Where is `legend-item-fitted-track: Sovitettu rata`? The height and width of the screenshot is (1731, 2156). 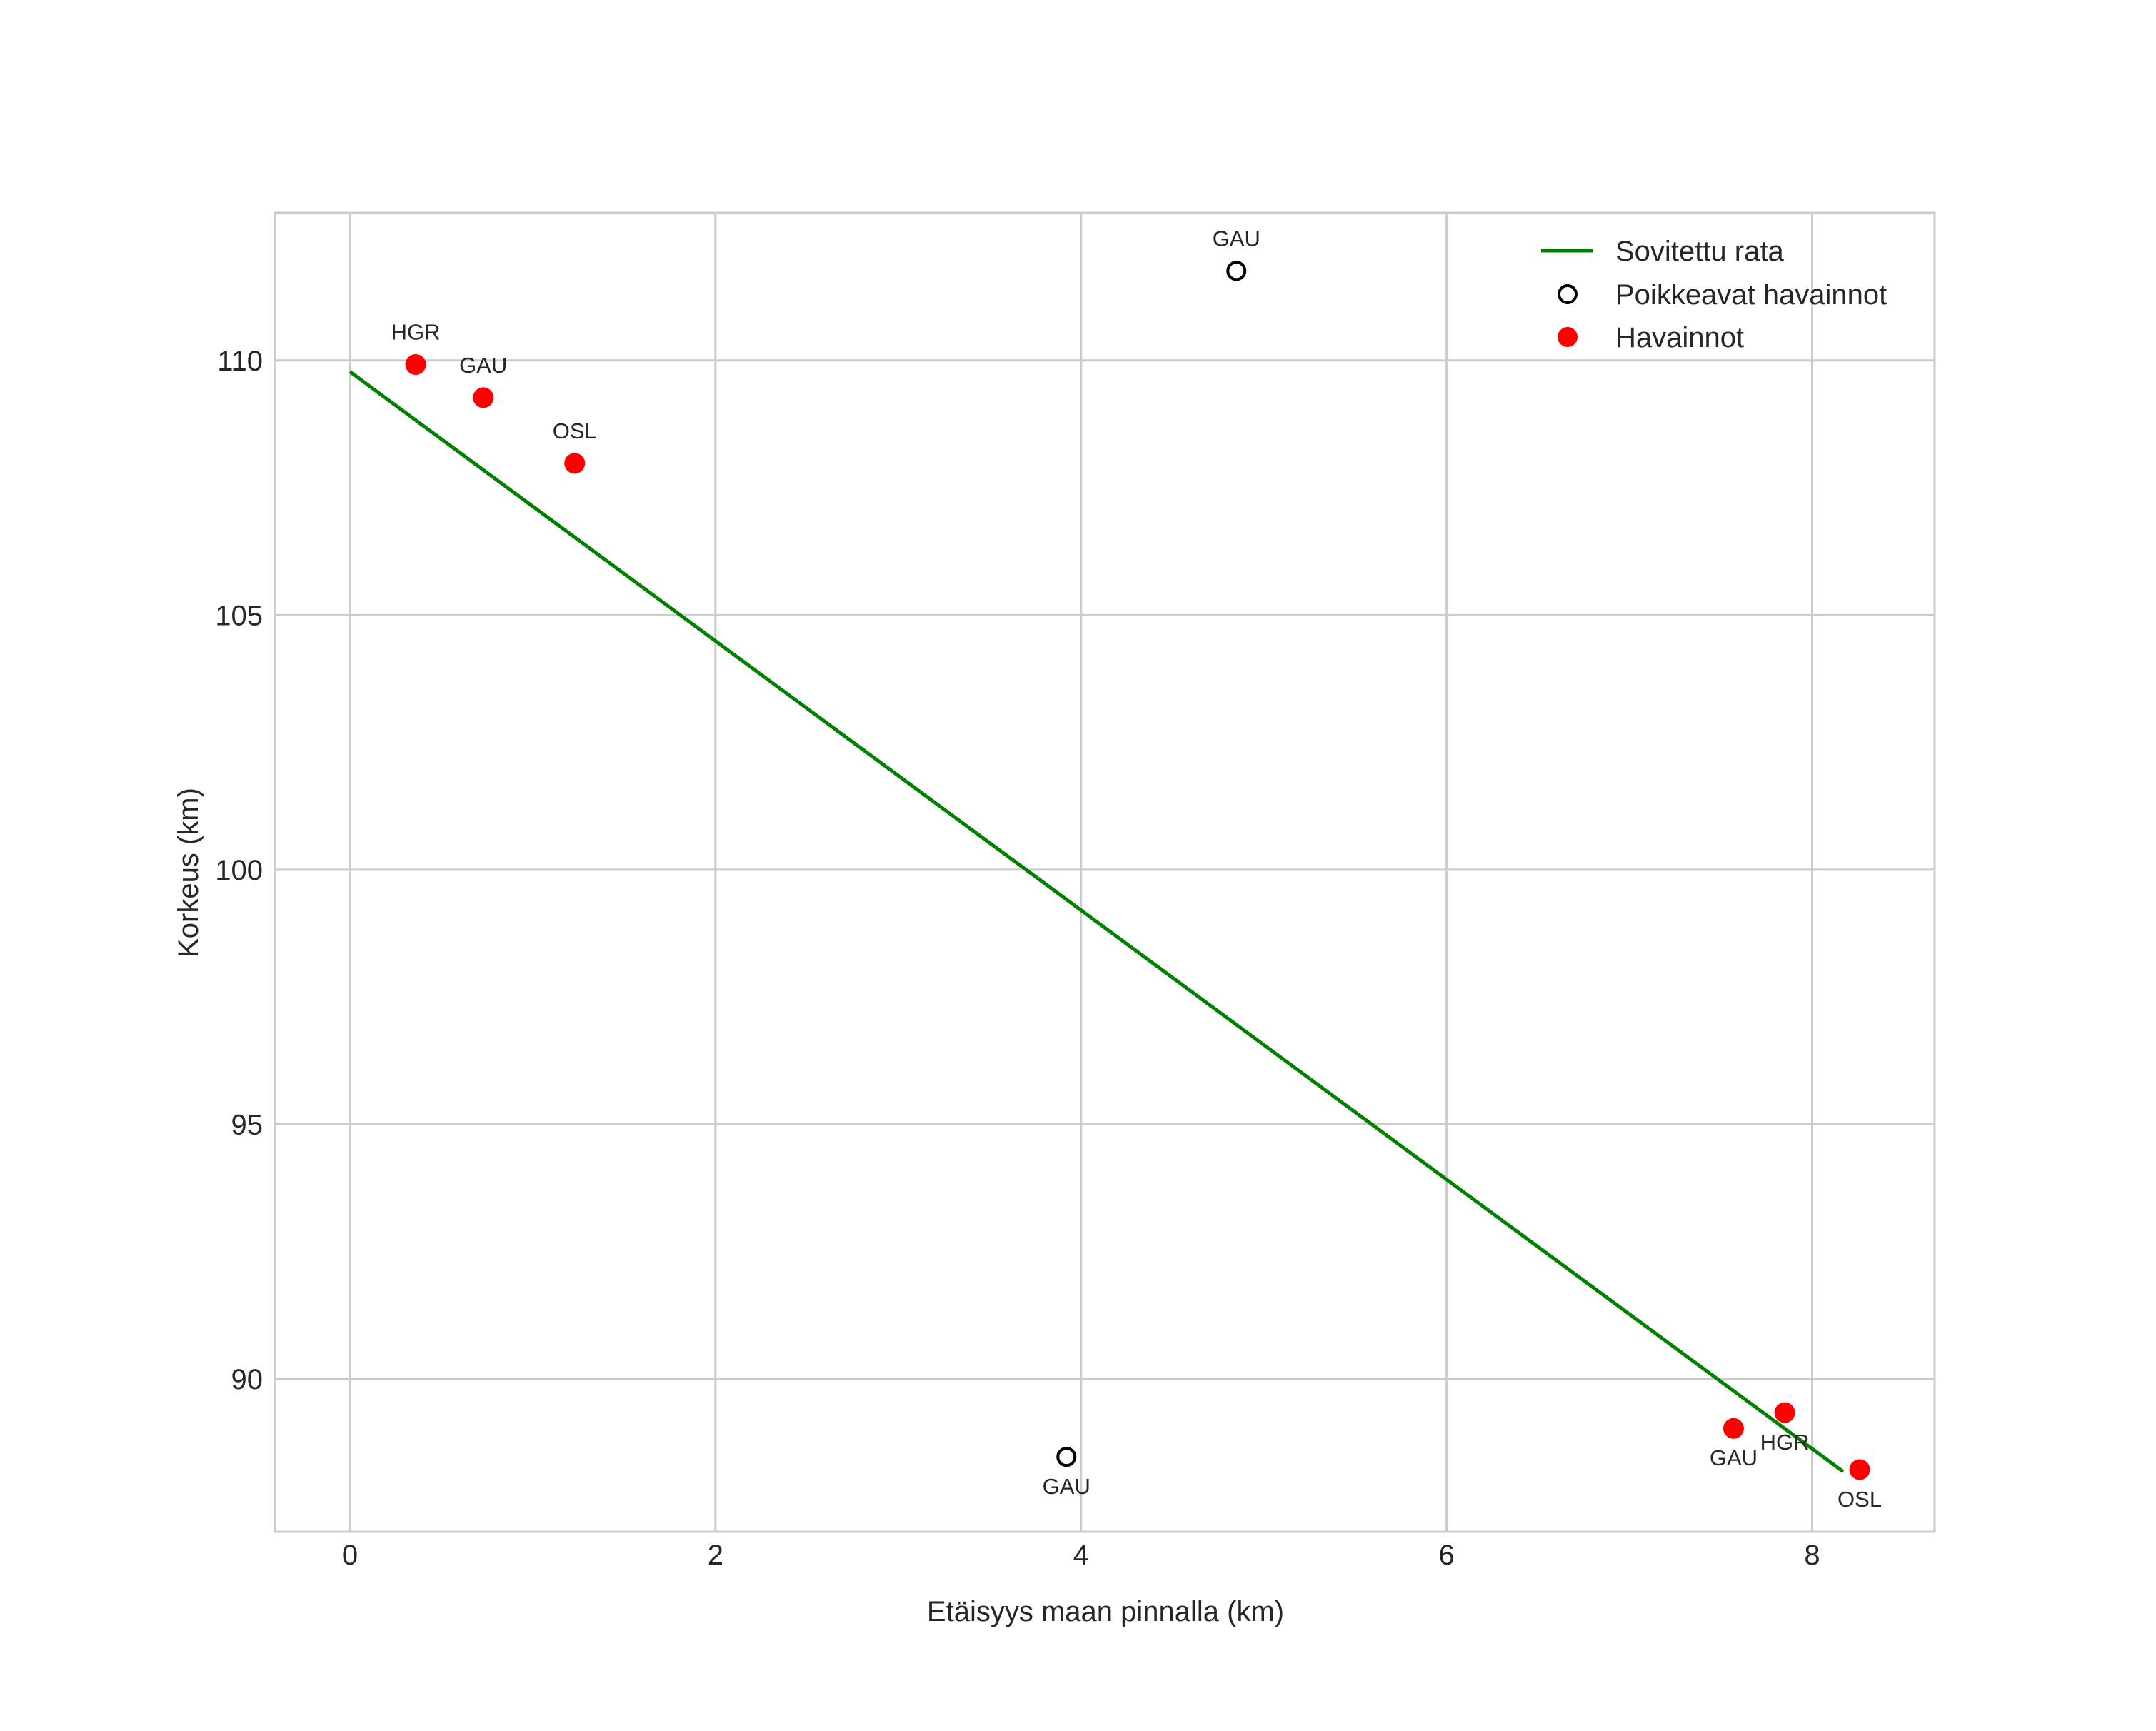
legend-item-fitted-track: Sovitettu rata is located at coordinates (1663, 251).